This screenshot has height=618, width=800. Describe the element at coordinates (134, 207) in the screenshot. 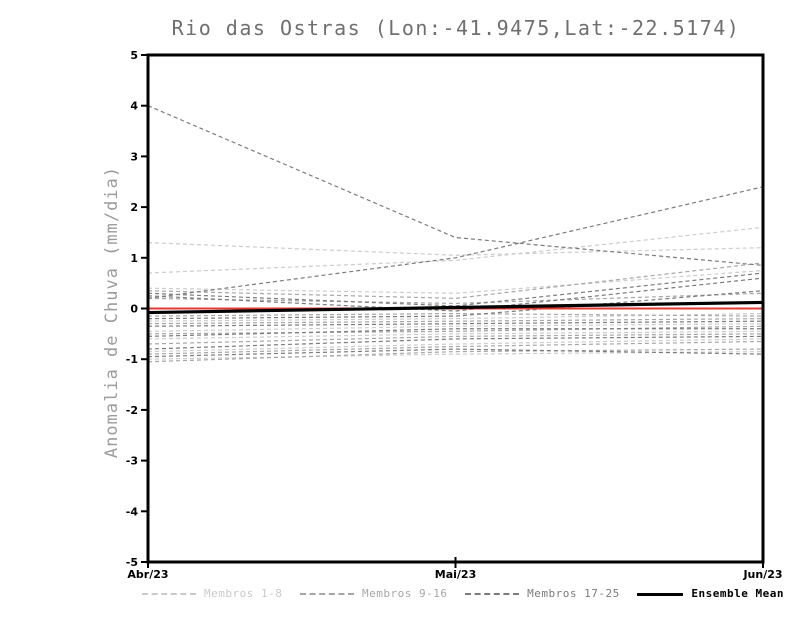

I see `y-tick-label: 2` at that location.